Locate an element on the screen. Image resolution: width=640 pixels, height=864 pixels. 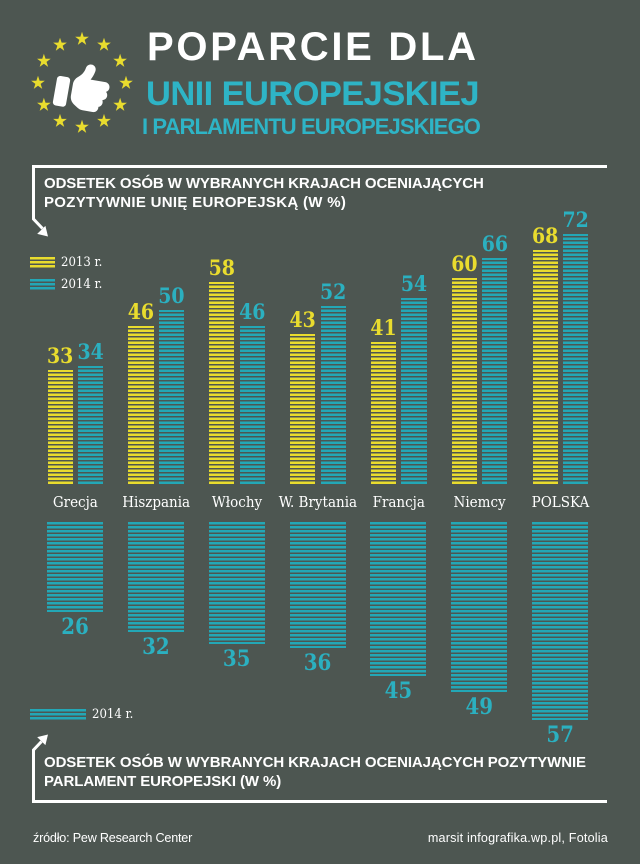
value-ep-2014-6: 49 is located at coordinates (479, 707).